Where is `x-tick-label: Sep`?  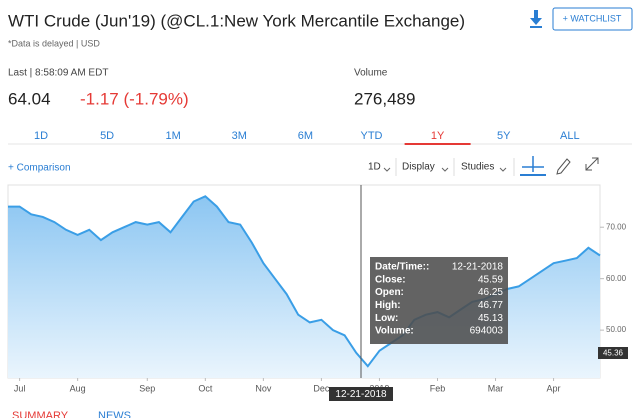
x-tick-label: Sep is located at coordinates (147, 388).